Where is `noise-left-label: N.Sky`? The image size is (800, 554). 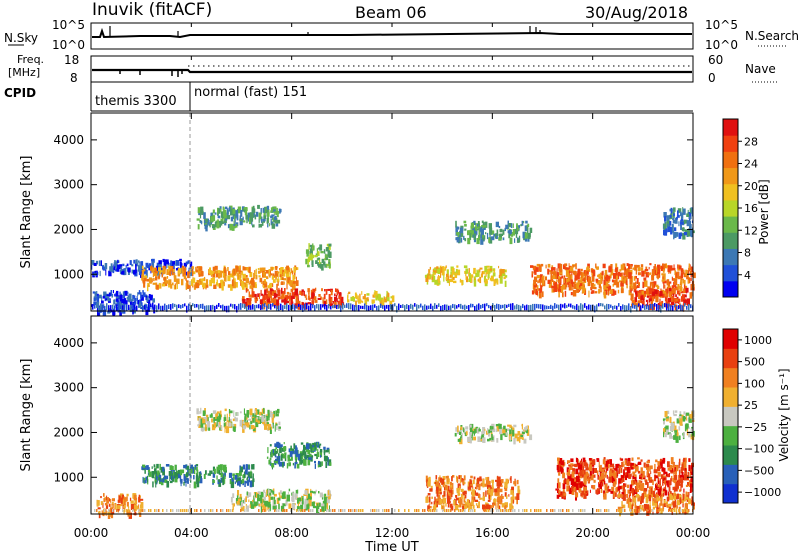
noise-left-label: N.Sky is located at coordinates (21, 38).